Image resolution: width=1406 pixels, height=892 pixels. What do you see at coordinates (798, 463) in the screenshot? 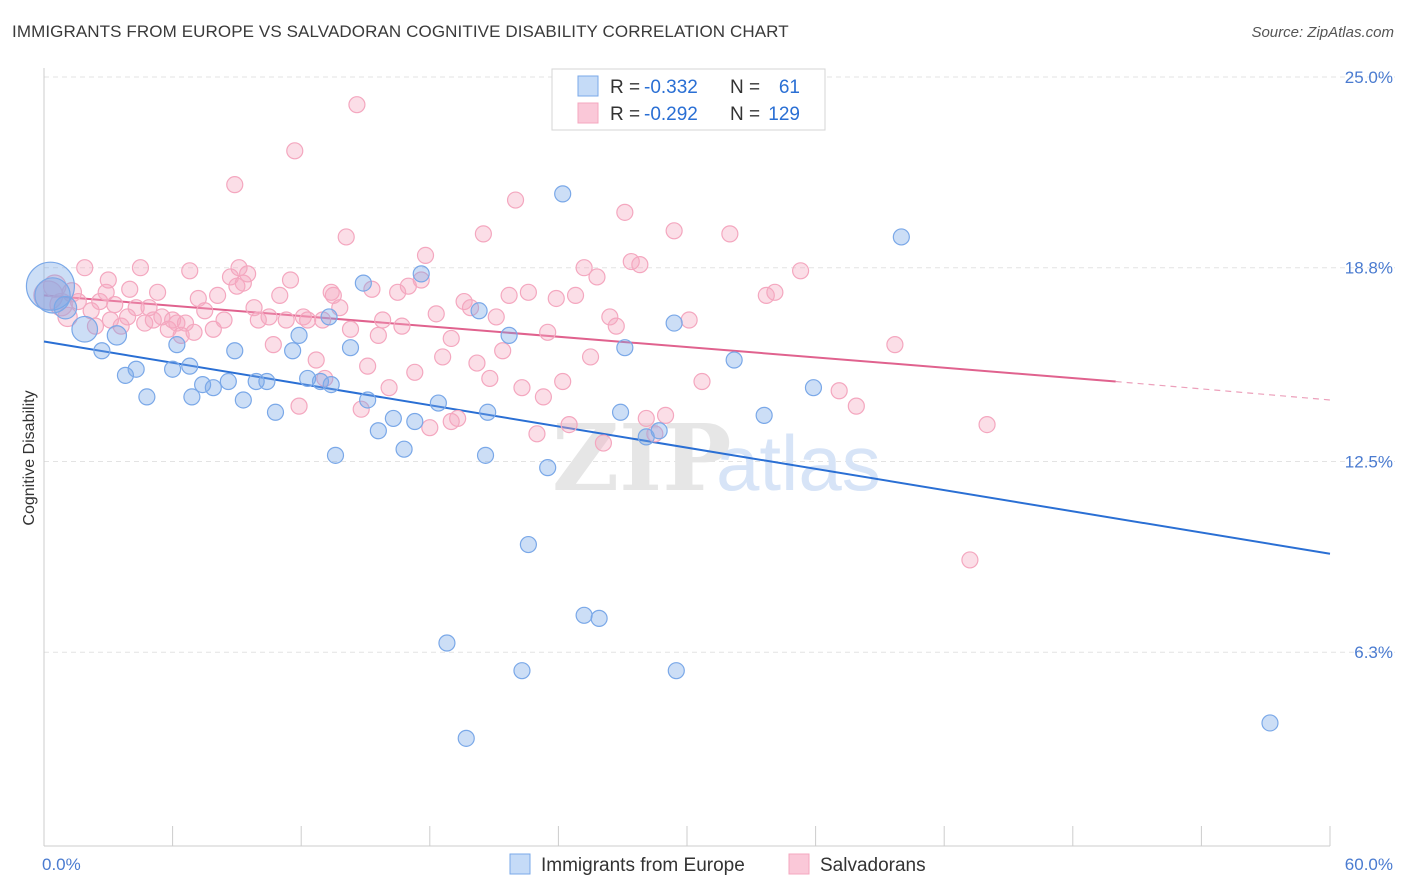
I see `watermark-atlas: atlas` at bounding box center [798, 463].